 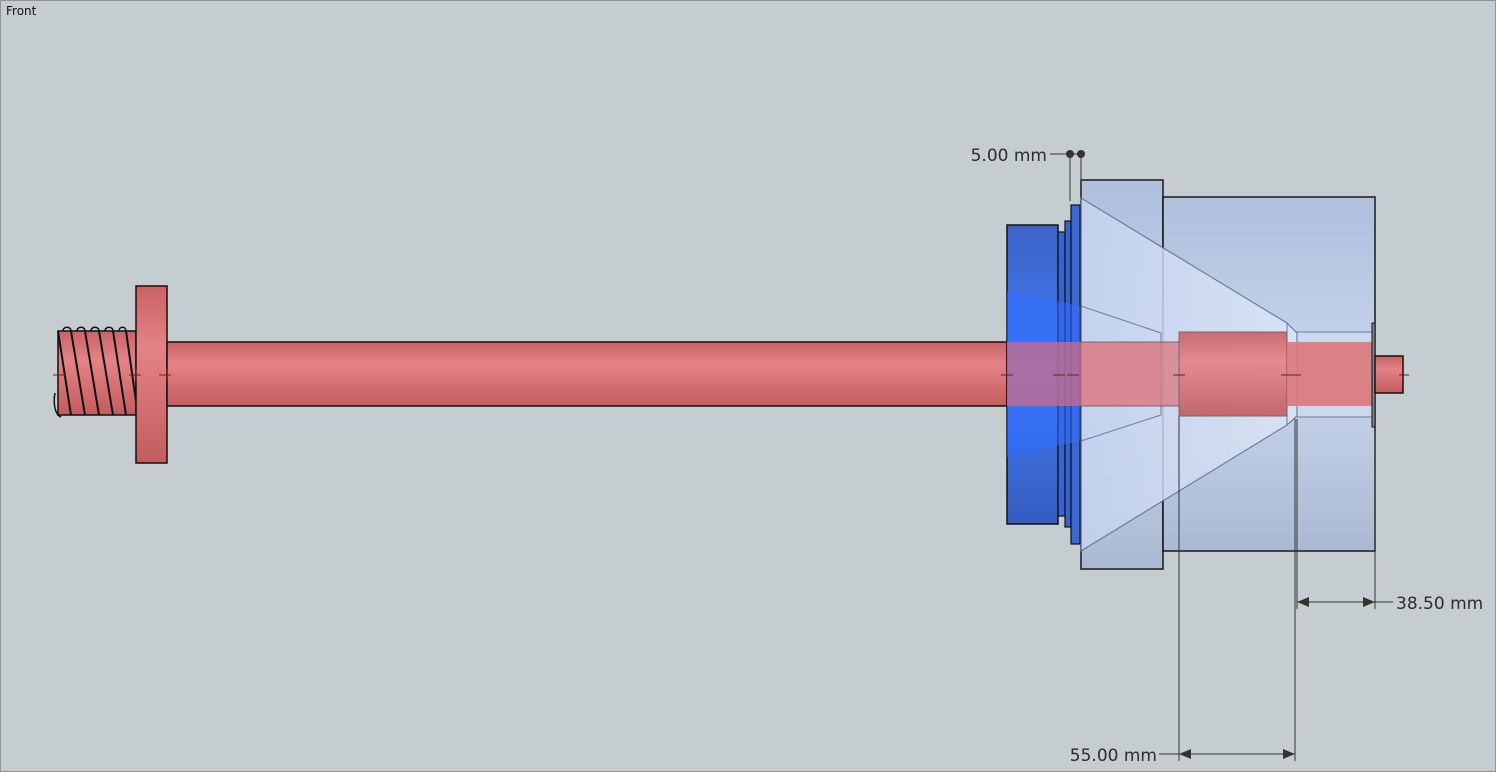 What do you see at coordinates (1389, 374) in the screenshot?
I see `shaft-tip` at bounding box center [1389, 374].